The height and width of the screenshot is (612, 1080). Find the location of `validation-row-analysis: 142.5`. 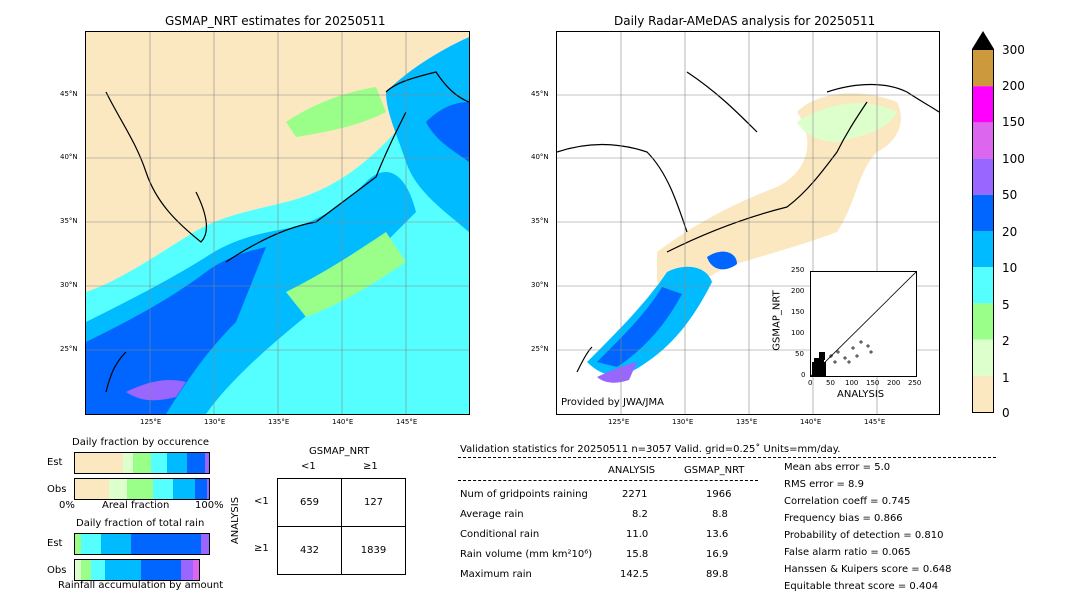

validation-row-analysis: 142.5 is located at coordinates (634, 574).